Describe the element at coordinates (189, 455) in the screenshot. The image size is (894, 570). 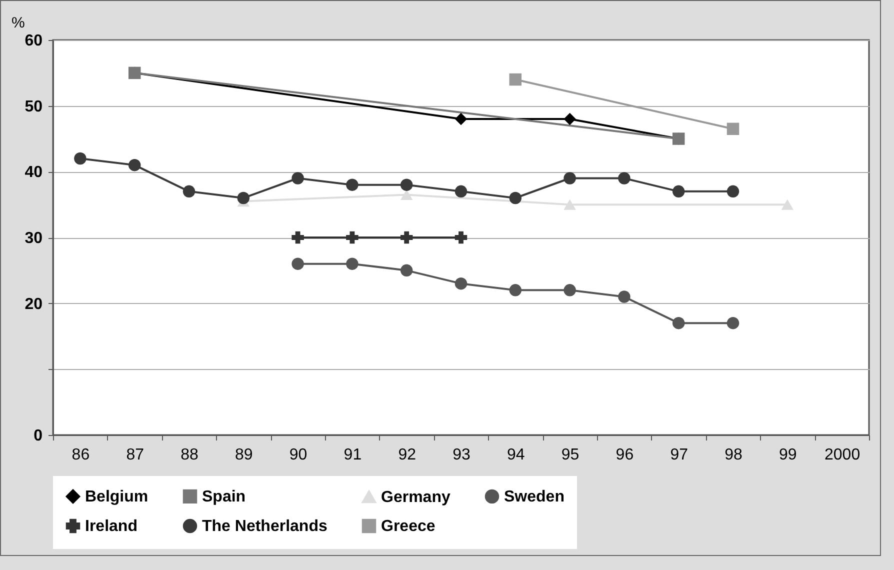
I see `x-tick-label: 88` at that location.